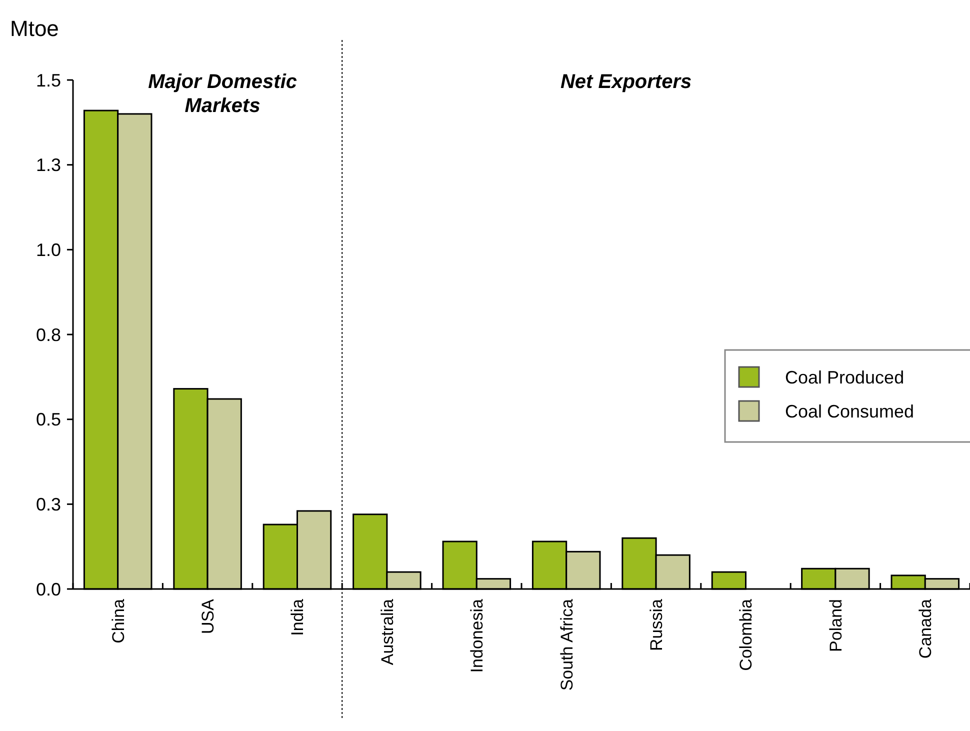  Describe the element at coordinates (48, 504) in the screenshot. I see `y-tick-label: 0.3` at that location.